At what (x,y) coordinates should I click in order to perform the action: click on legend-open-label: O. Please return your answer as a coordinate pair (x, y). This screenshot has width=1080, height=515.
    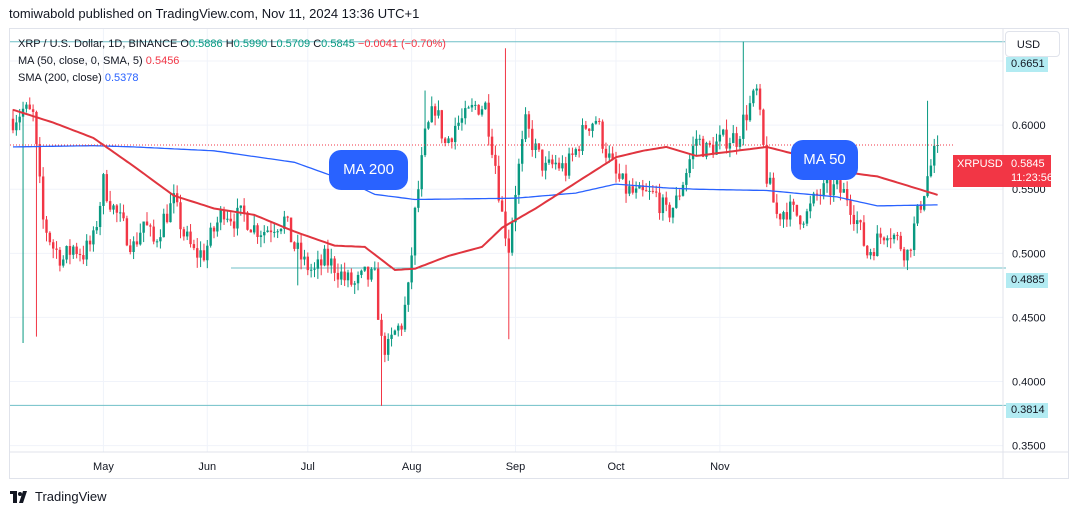
    Looking at the image, I should click on (184, 44).